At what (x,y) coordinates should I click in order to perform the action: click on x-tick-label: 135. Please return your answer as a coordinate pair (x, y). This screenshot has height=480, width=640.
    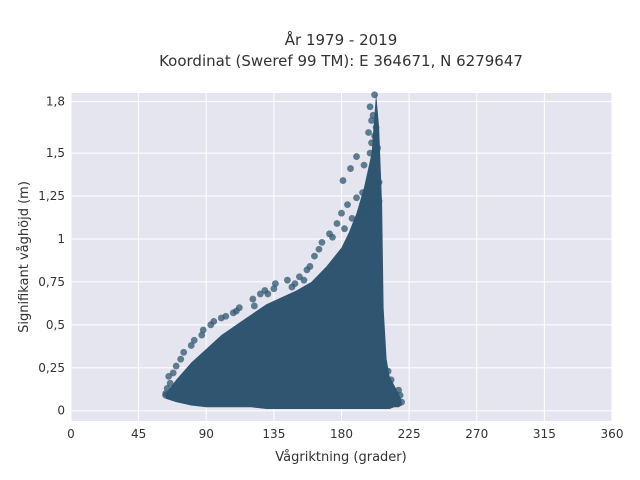
    Looking at the image, I should click on (273, 434).